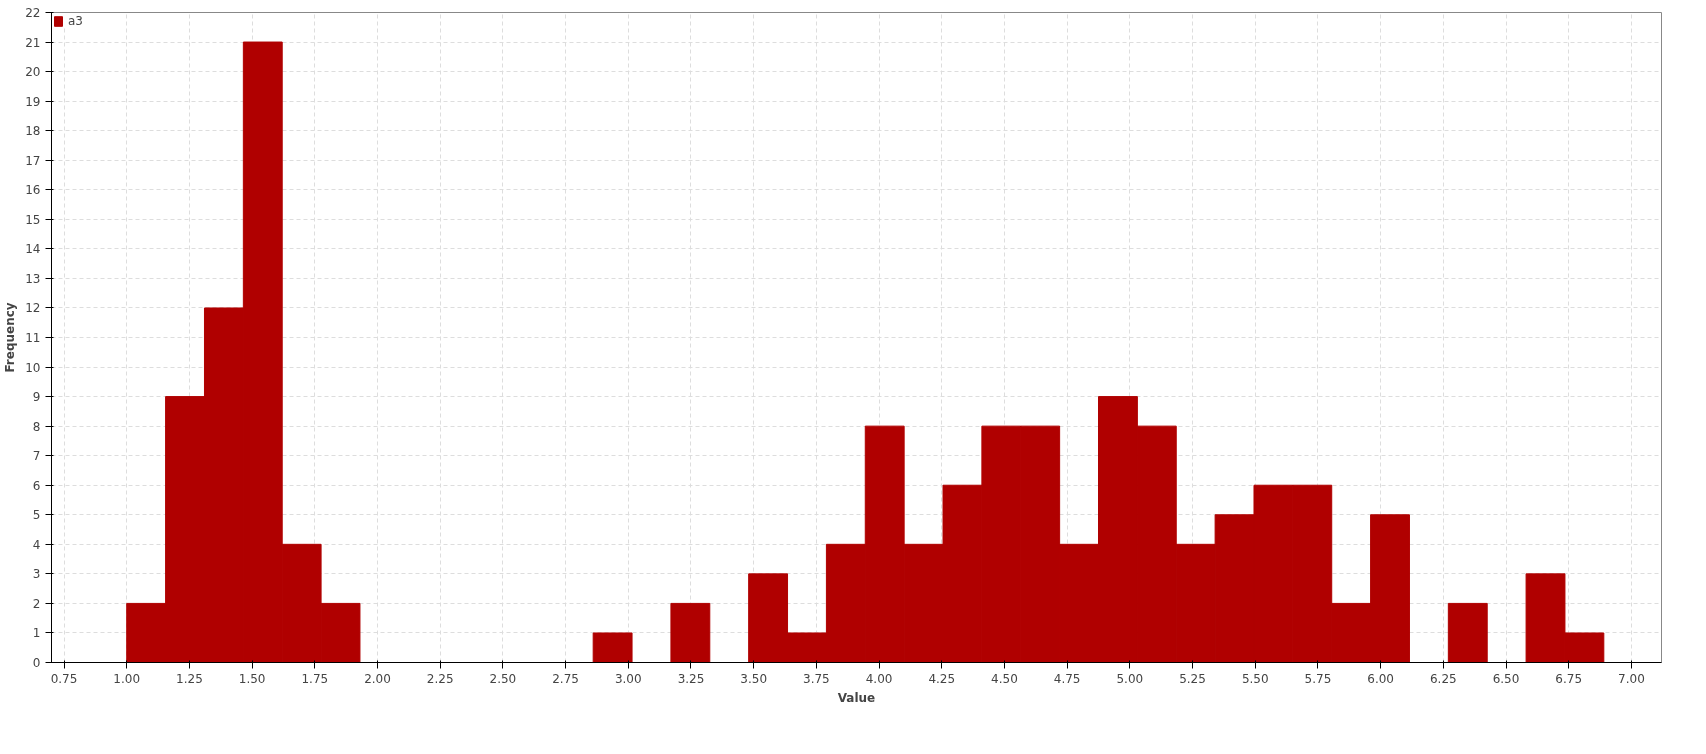 Image resolution: width=1706 pixels, height=754 pixels. I want to click on x-tick-label: 0.75, so click(64, 678).